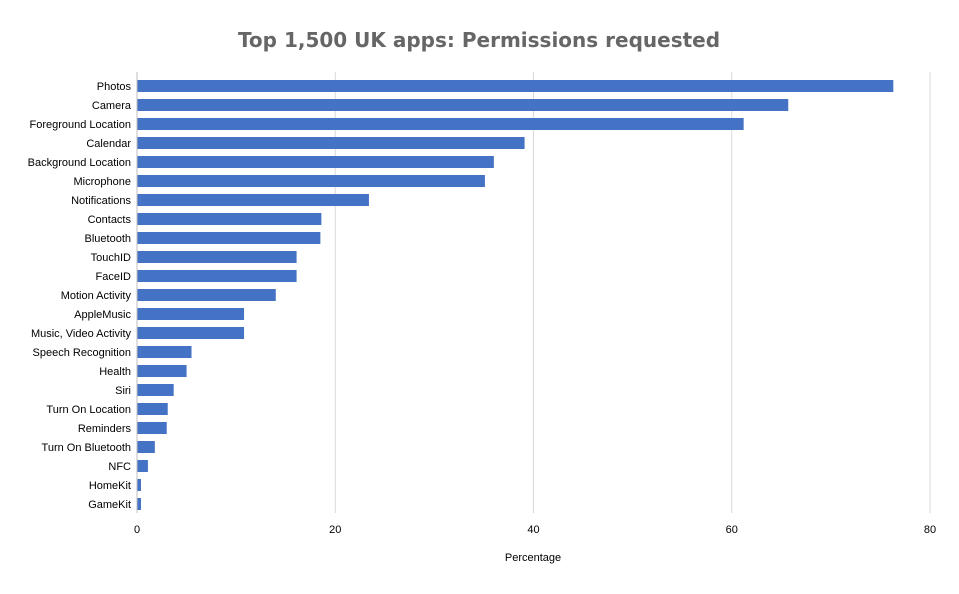  I want to click on tick-labels: 0 20 40 60 80, so click(535, 530).